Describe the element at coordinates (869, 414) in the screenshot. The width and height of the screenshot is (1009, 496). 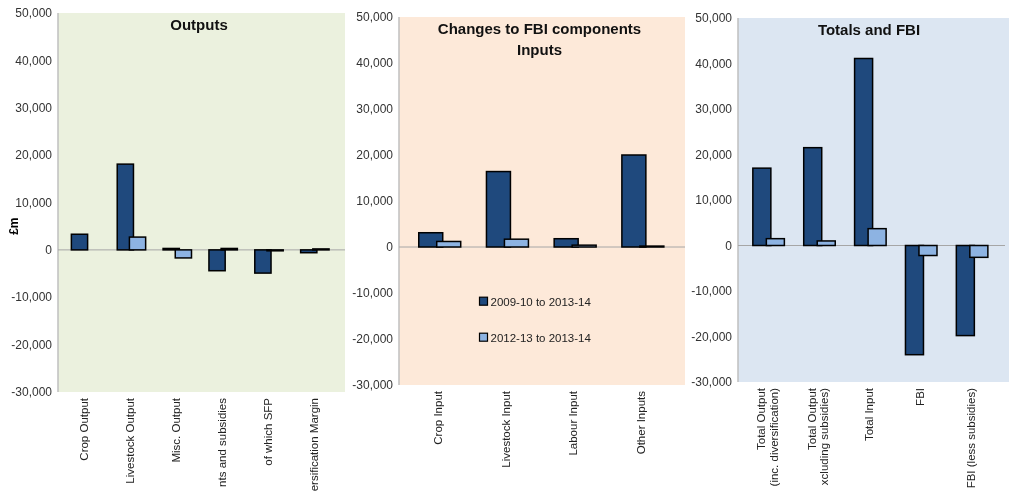
I see `x-tick-label: Total Input` at that location.